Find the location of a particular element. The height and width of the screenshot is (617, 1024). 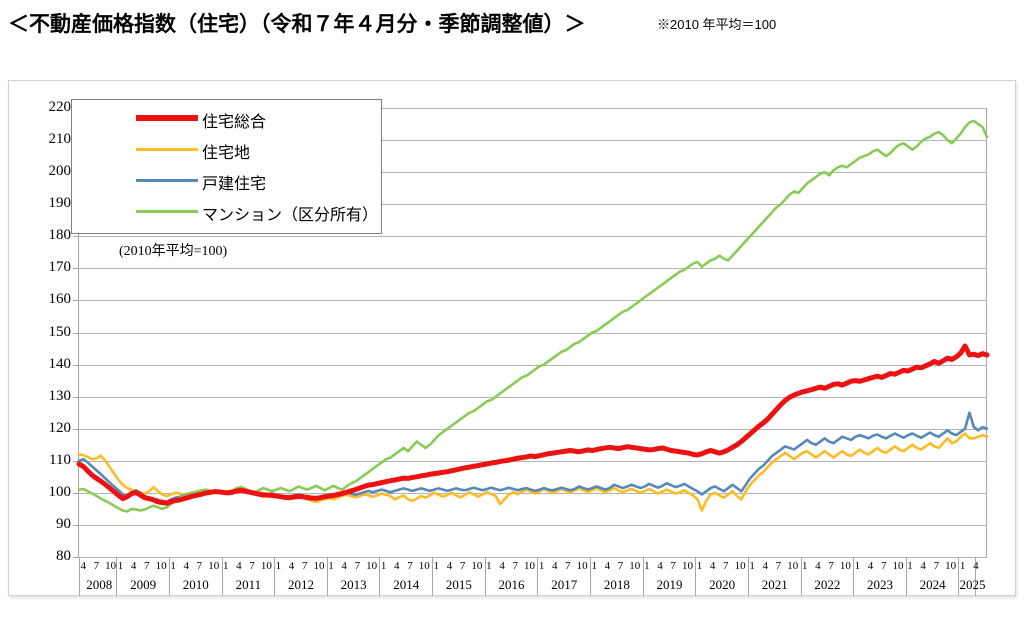

x-axis-year-cell: 1 4 7 10 2011 is located at coordinates (248, 577).